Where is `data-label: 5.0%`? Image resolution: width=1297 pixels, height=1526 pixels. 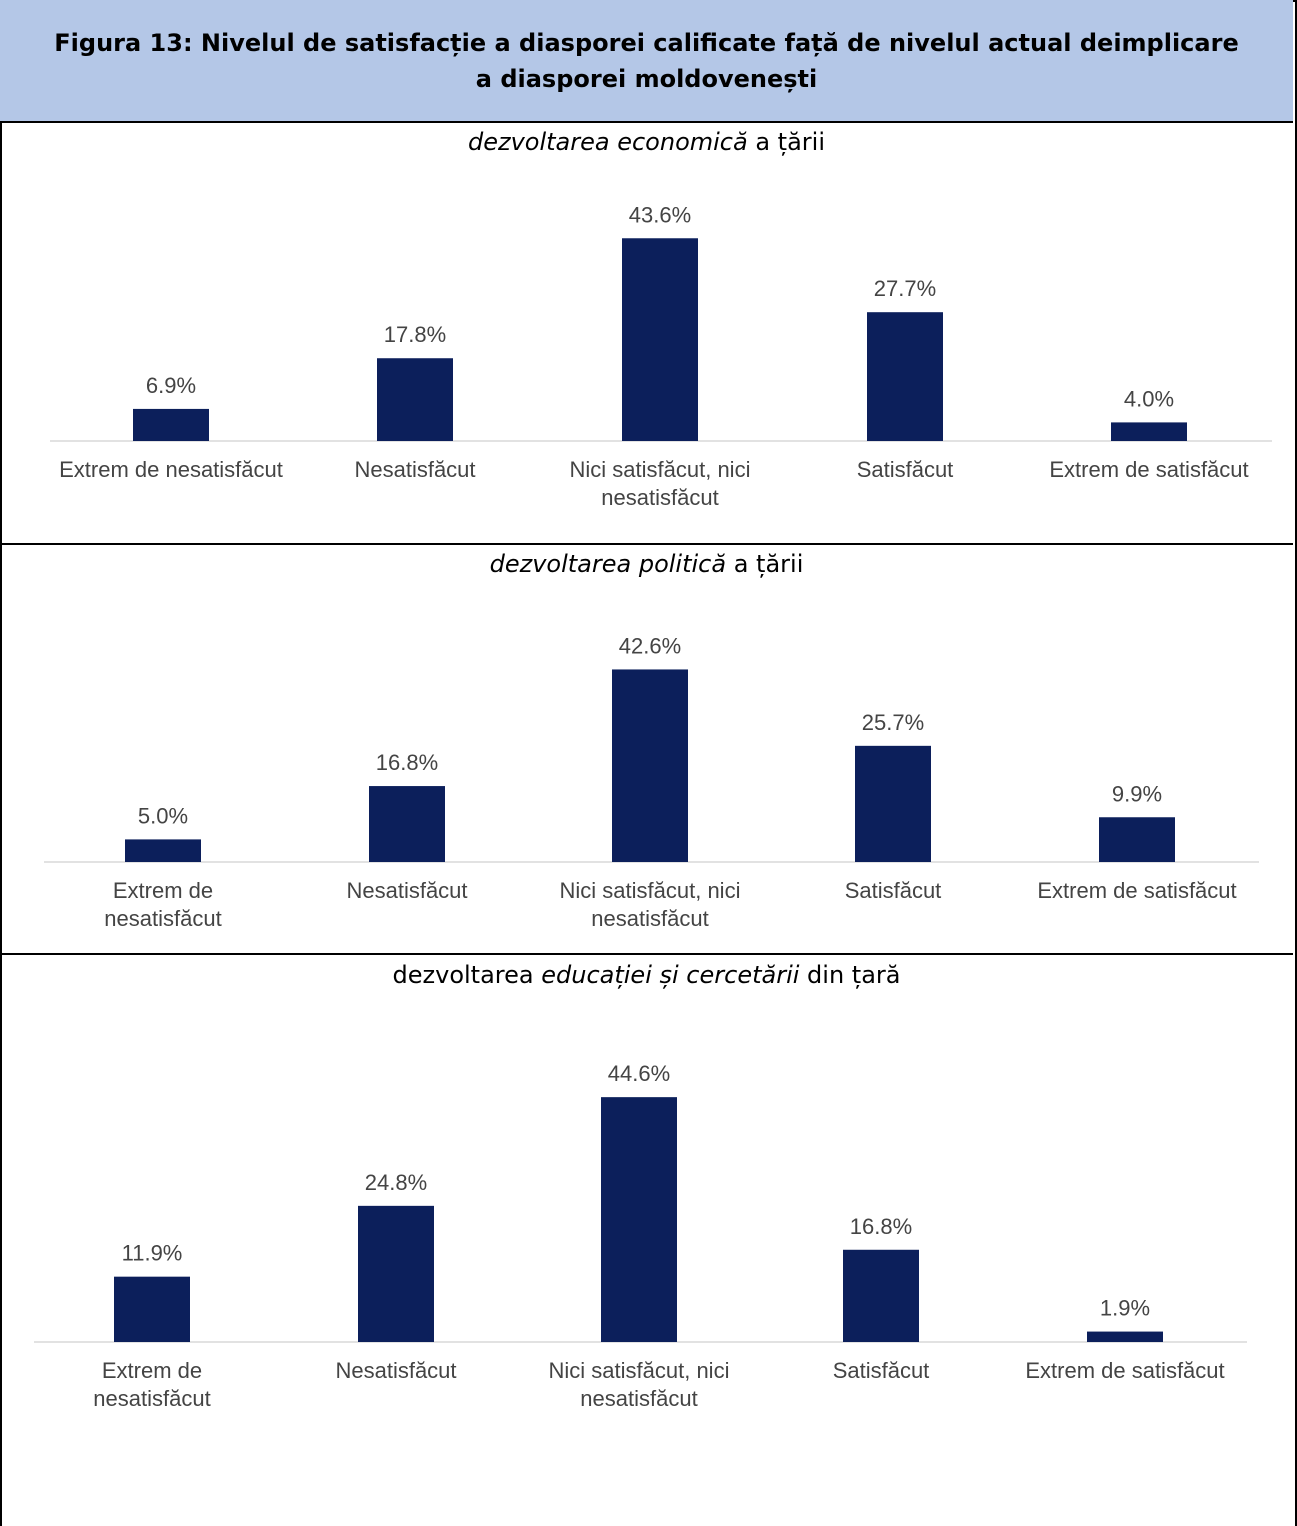 data-label: 5.0% is located at coordinates (163, 815).